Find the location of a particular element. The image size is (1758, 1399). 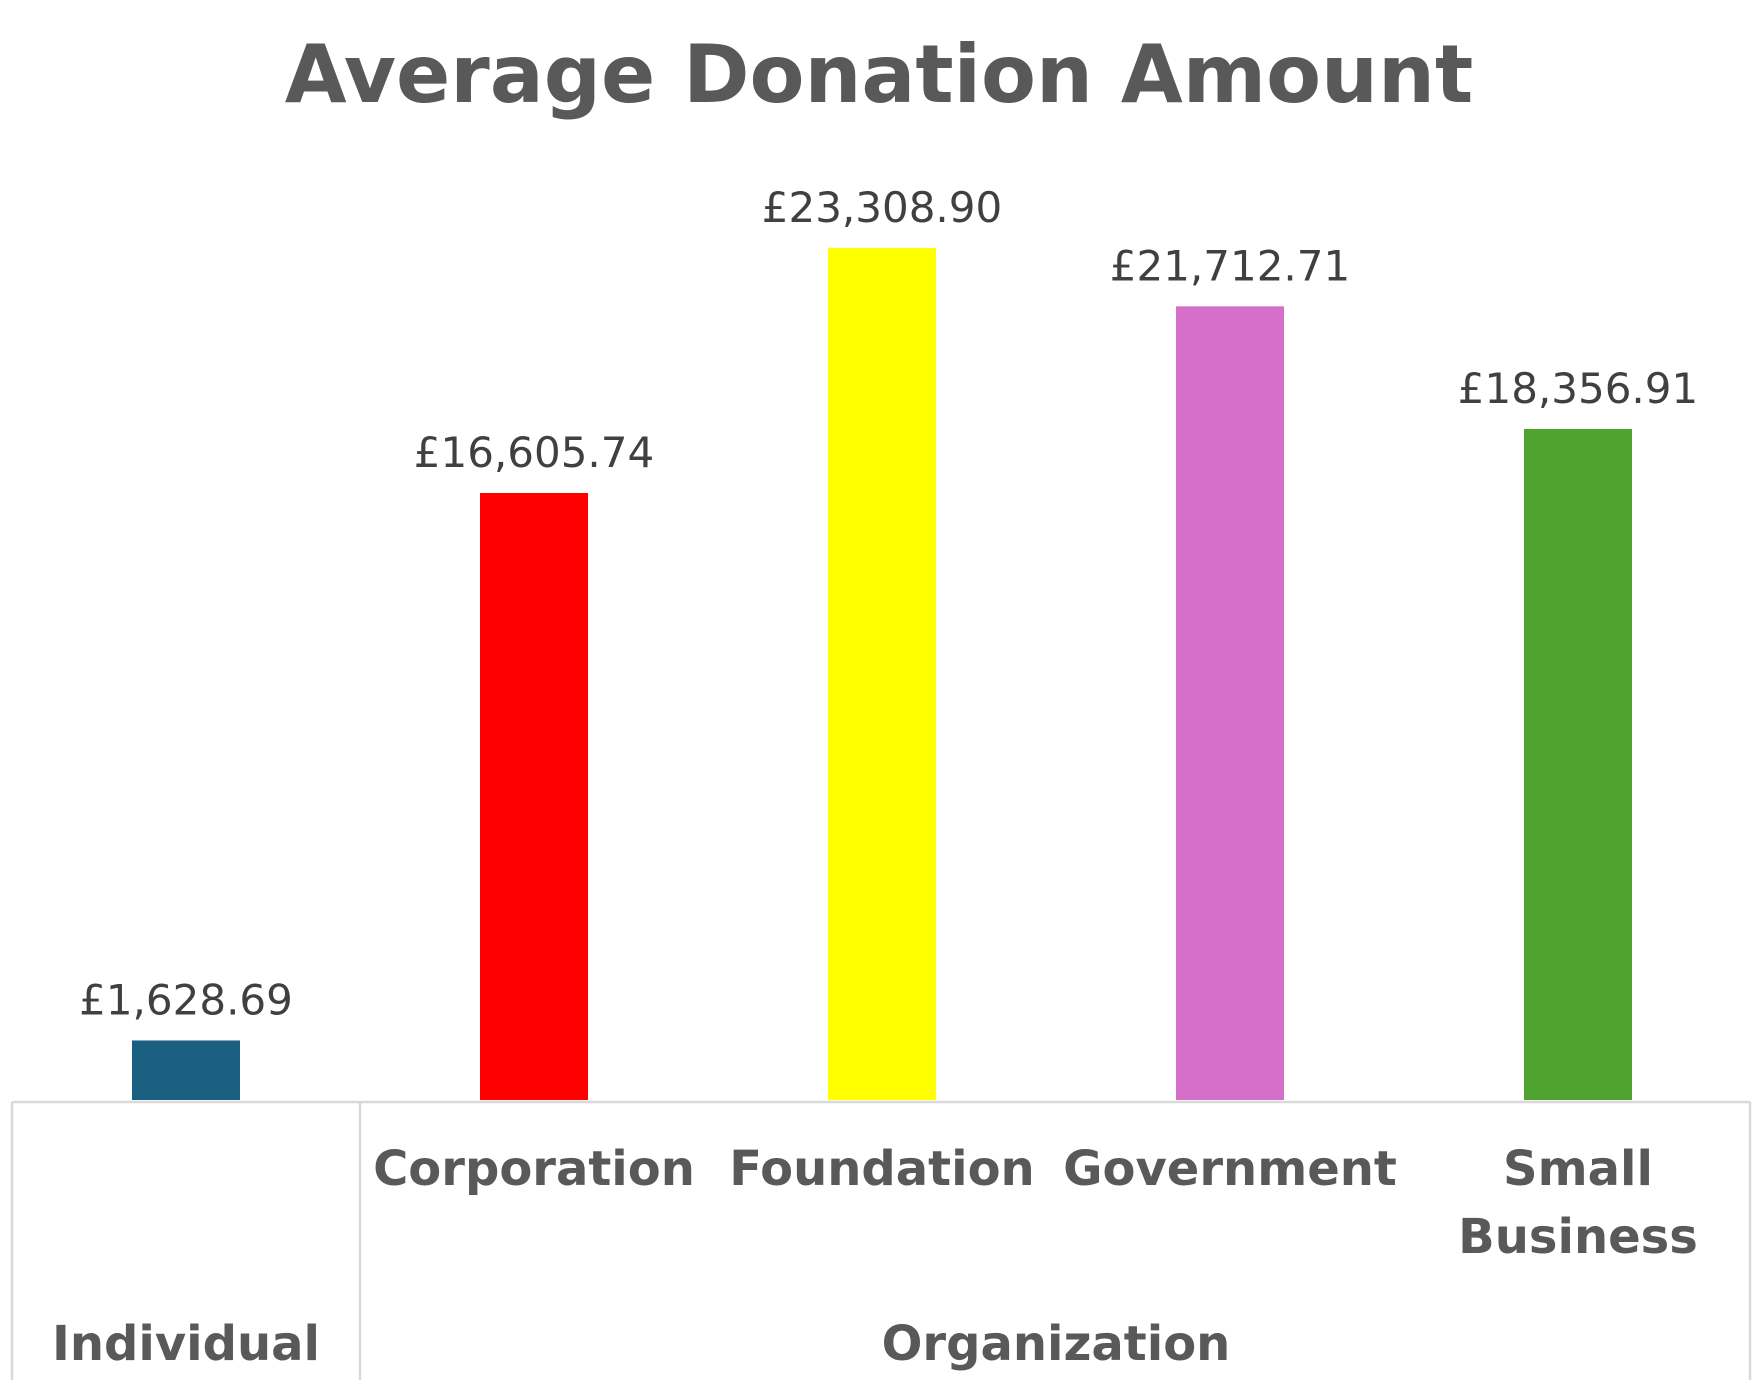

category-label-4: Government is located at coordinates (1230, 1169).